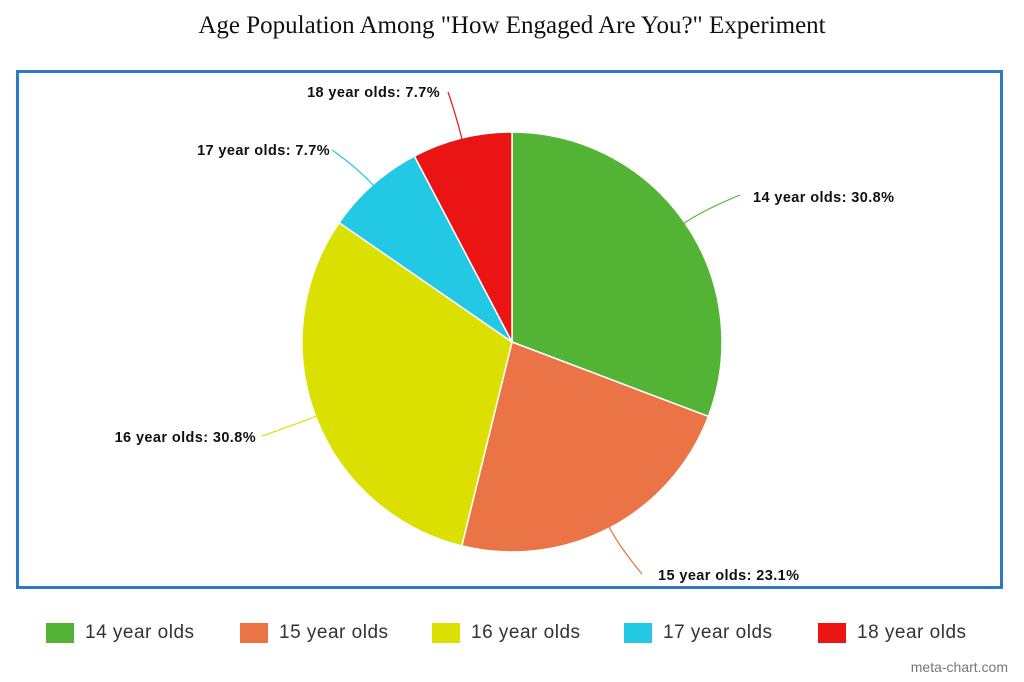 The image size is (1024, 682). What do you see at coordinates (728, 576) in the screenshot?
I see `data-label-15: 15 year olds: 23.1%` at bounding box center [728, 576].